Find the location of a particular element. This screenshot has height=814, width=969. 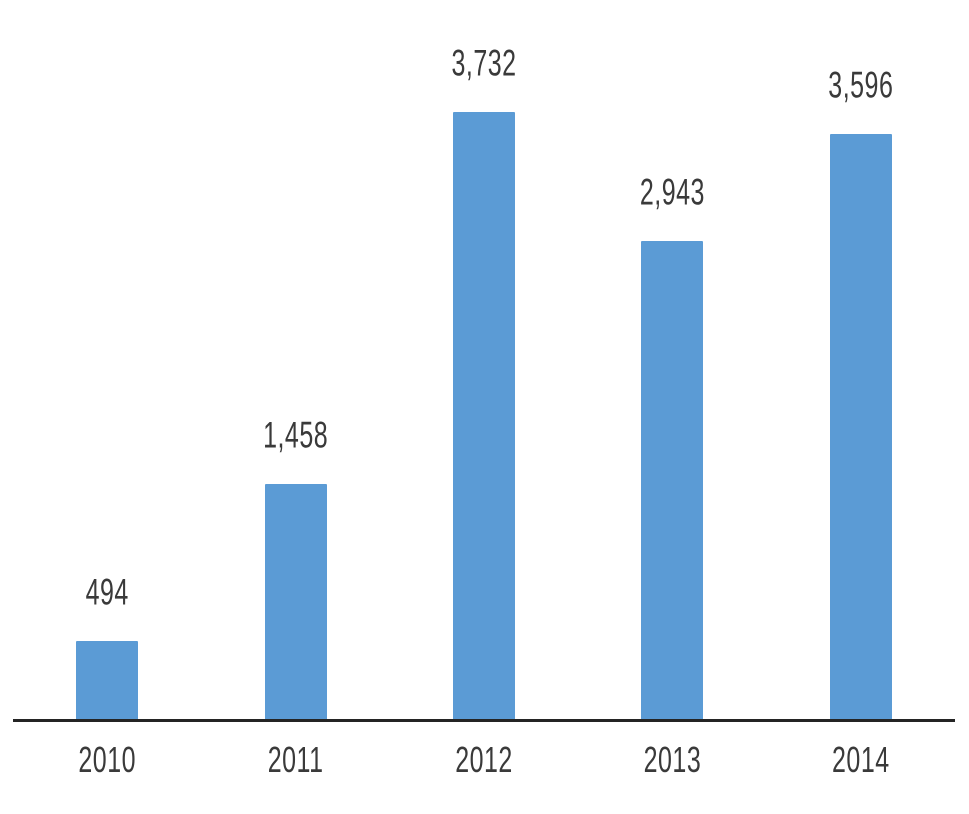

x-tick-label: 2012 is located at coordinates (484, 760).